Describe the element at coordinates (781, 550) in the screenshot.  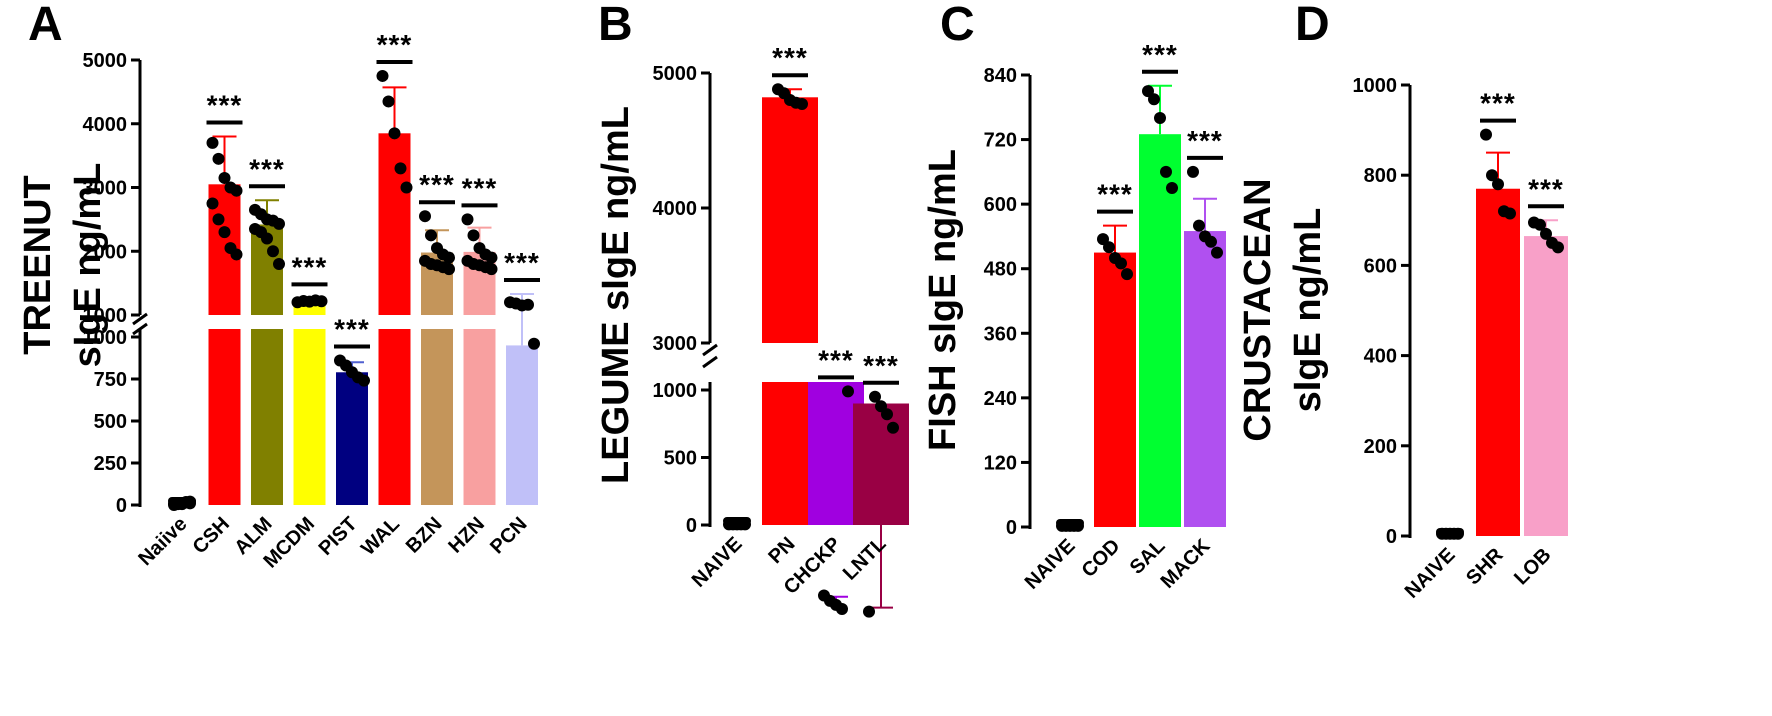
I see `x-tick-label: PN` at that location.